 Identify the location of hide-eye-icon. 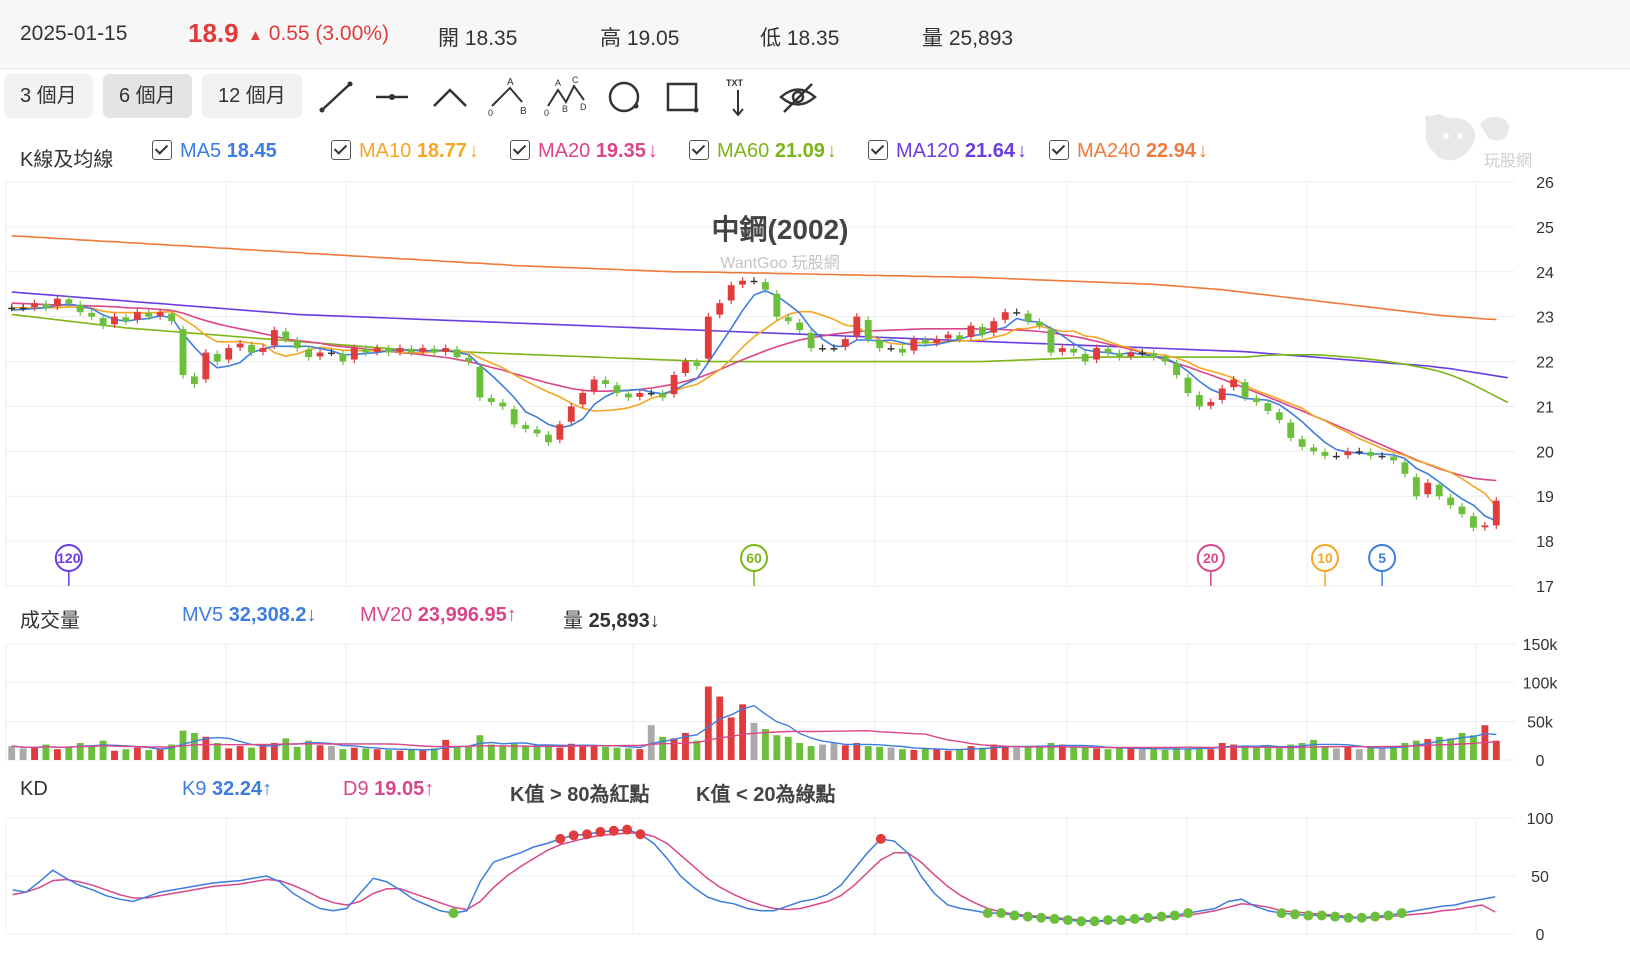
(798, 97).